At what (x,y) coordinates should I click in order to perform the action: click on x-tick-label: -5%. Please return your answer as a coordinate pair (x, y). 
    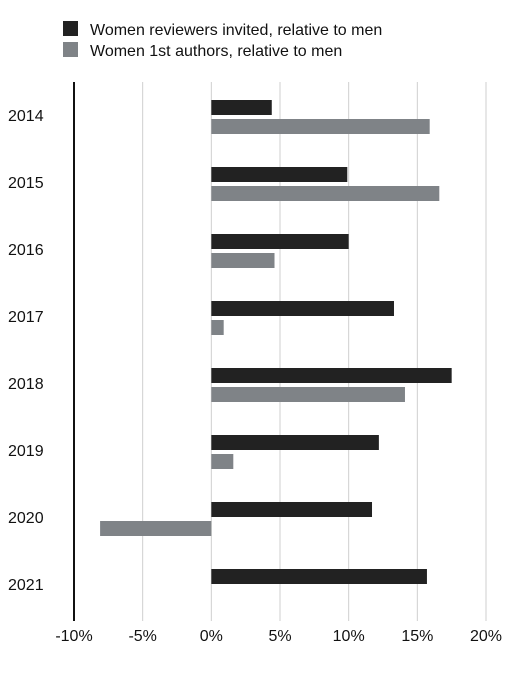
    Looking at the image, I should click on (142, 636).